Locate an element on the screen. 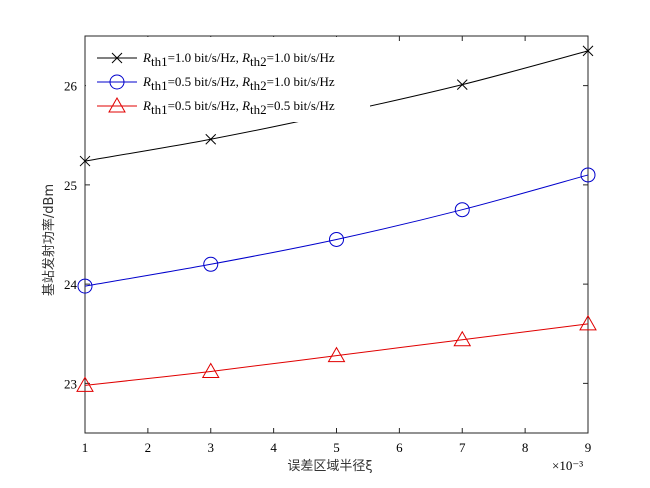 This screenshot has width=650, height=488. legend-label: Rth1=0.5 bit/s/Hz, Rth2=0.5 bit/s/Hz is located at coordinates (238, 107).